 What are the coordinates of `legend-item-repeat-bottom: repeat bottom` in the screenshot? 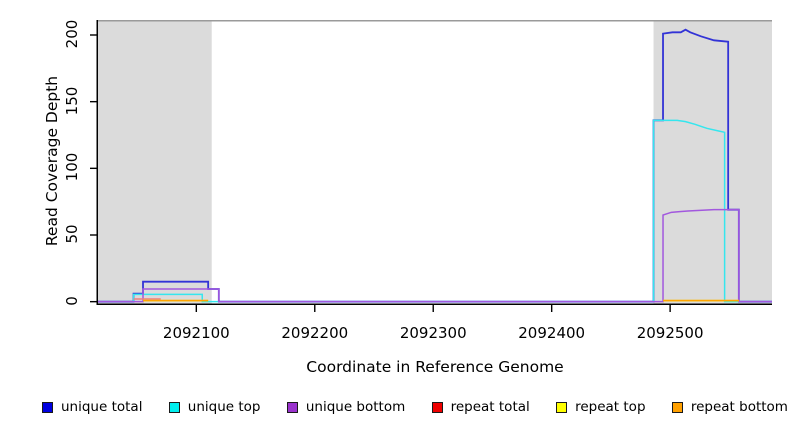 It's located at (729, 407).